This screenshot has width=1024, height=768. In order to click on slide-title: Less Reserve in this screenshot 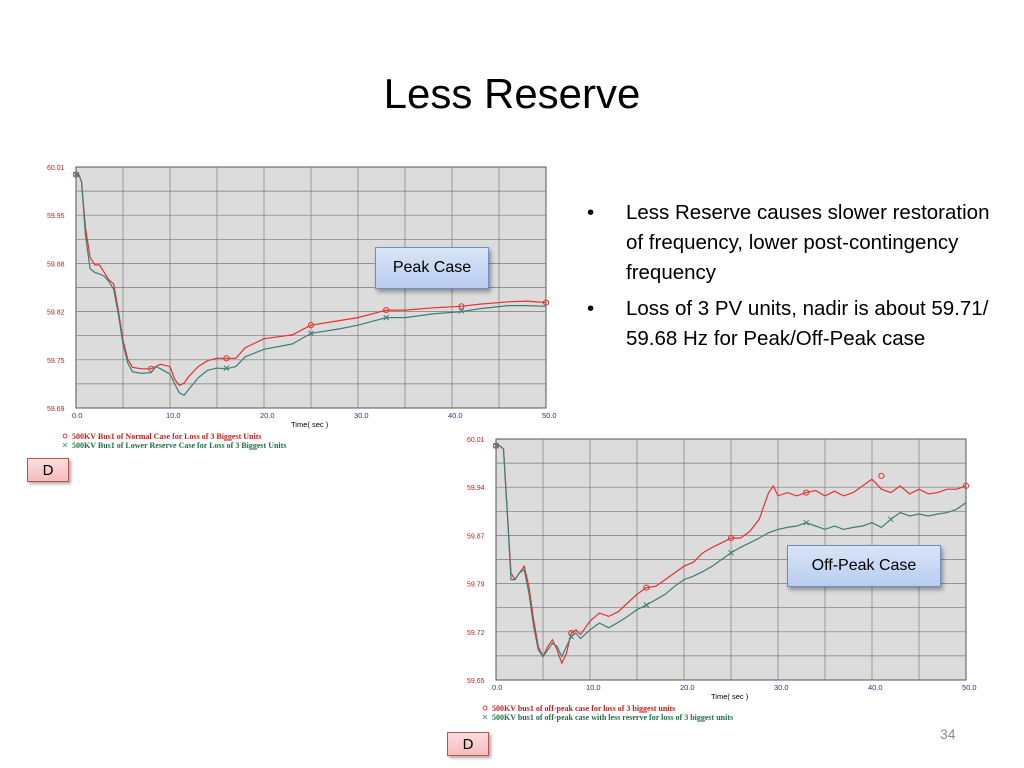, I will do `click(512, 93)`.